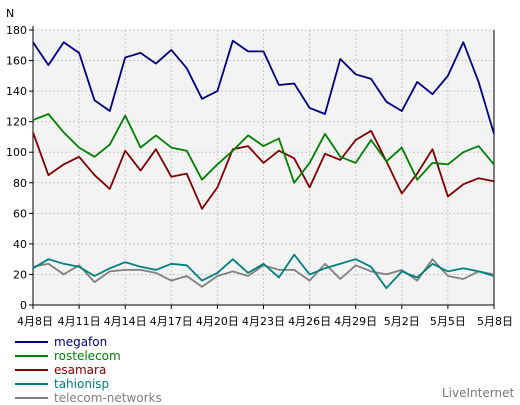 Image resolution: width=520 pixels, height=405 pixels. Describe the element at coordinates (108, 398) in the screenshot. I see `legend-label-telecom-networks: telecom-networks` at that location.